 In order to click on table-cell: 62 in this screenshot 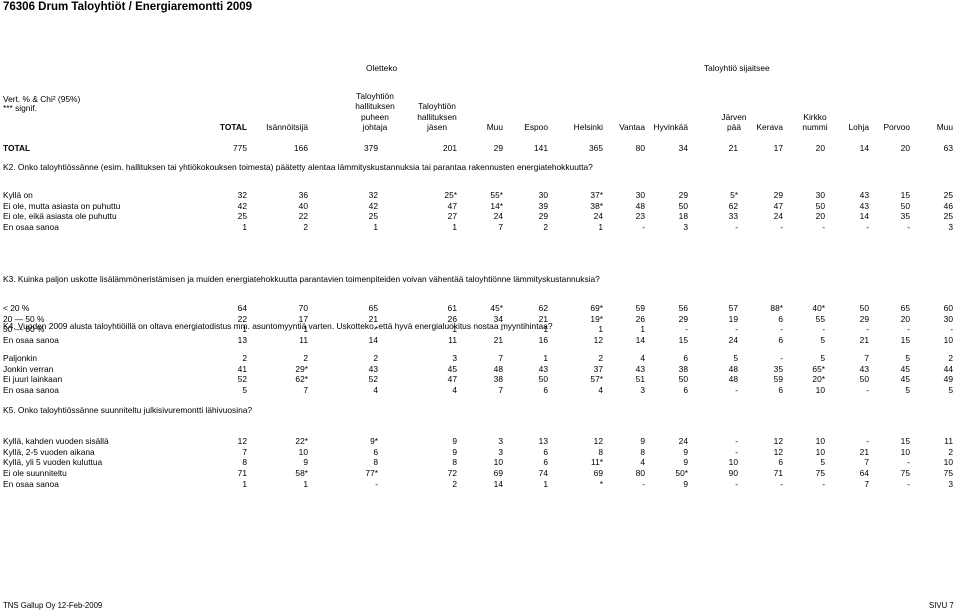, I will do `click(543, 308)`.